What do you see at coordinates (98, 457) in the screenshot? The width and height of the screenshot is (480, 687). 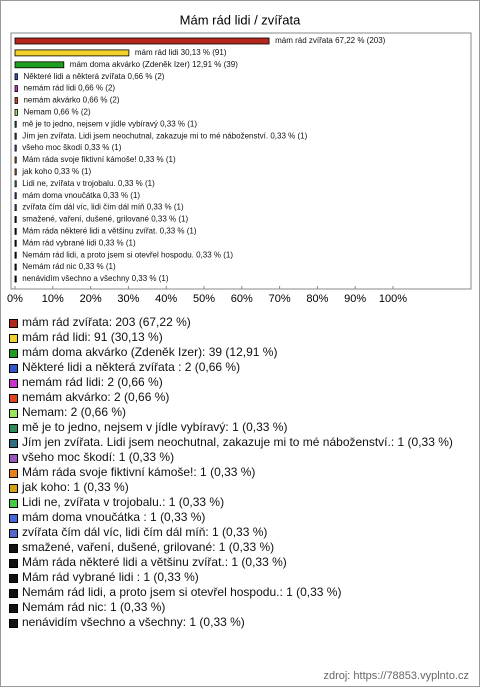 I see `legend-label: všeho moc škodí: 1 (0,33 %)` at bounding box center [98, 457].